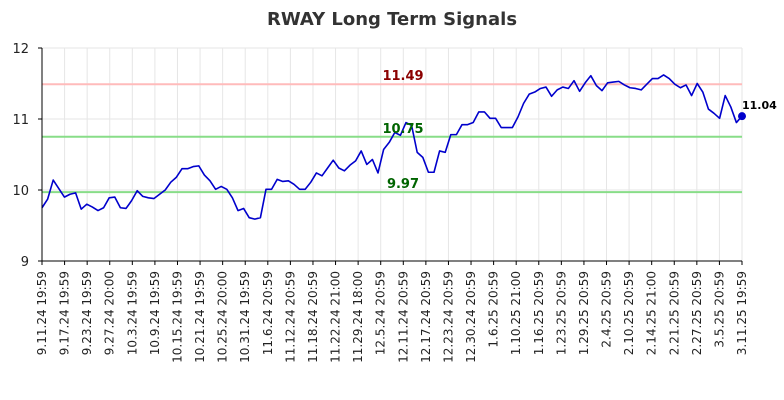 The image size is (784, 400). Describe the element at coordinates (539, 313) in the screenshot. I see `x-tick-label: 1.16.25 20:59` at that location.